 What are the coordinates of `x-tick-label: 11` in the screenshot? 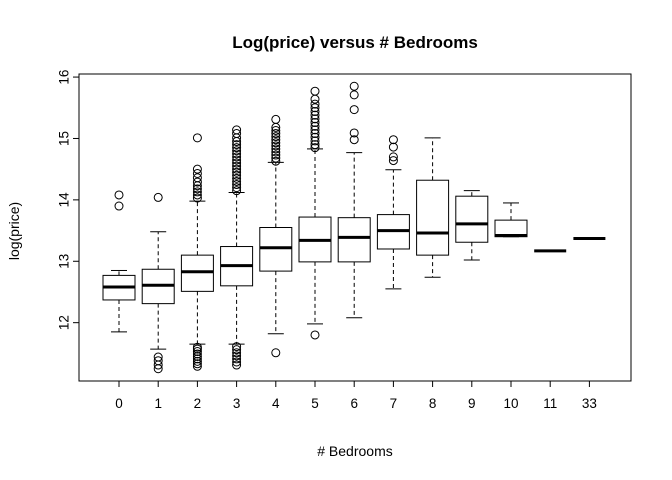 It's located at (550, 403).